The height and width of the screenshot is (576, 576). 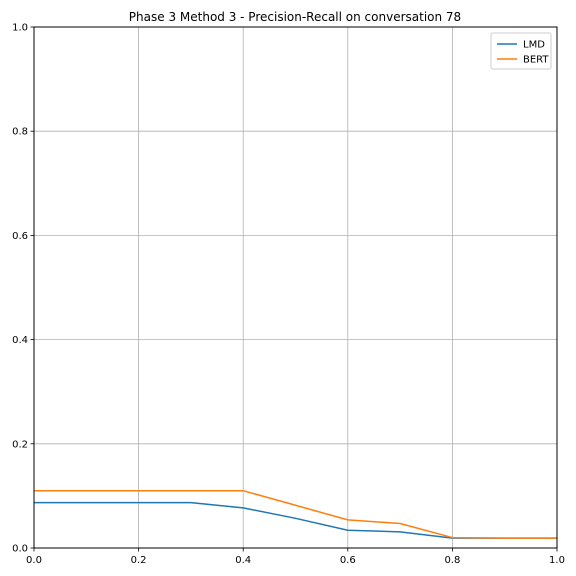 What do you see at coordinates (20, 132) in the screenshot?
I see `y-tick-label: 0.8` at bounding box center [20, 132].